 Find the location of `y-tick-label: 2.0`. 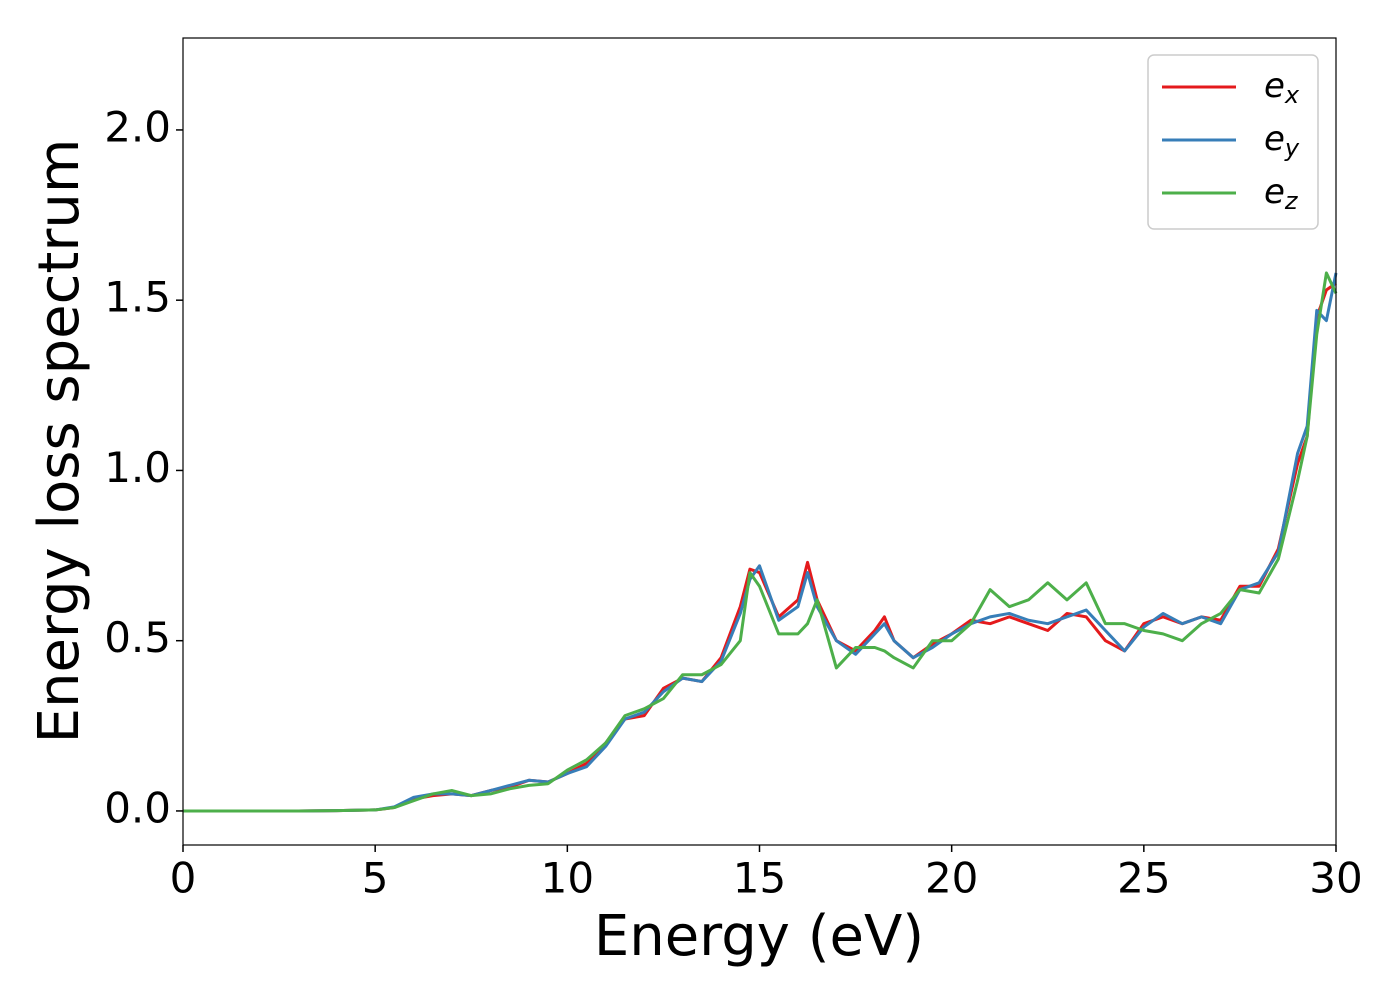

y-tick-label: 2.0 is located at coordinates (137, 126).